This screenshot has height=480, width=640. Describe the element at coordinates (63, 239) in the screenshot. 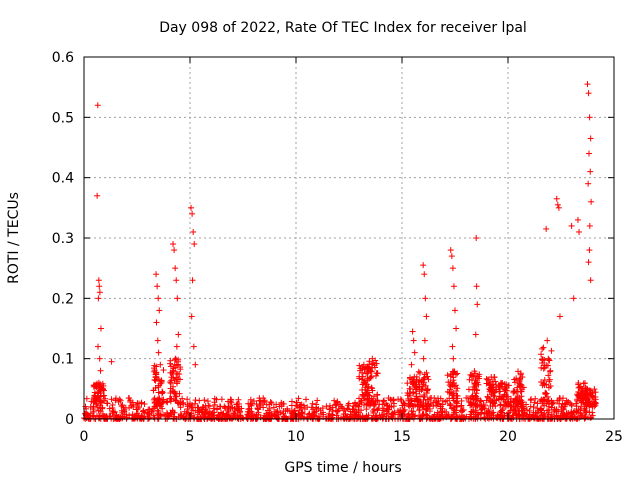

I see `y-tick-label: 0.3` at that location.